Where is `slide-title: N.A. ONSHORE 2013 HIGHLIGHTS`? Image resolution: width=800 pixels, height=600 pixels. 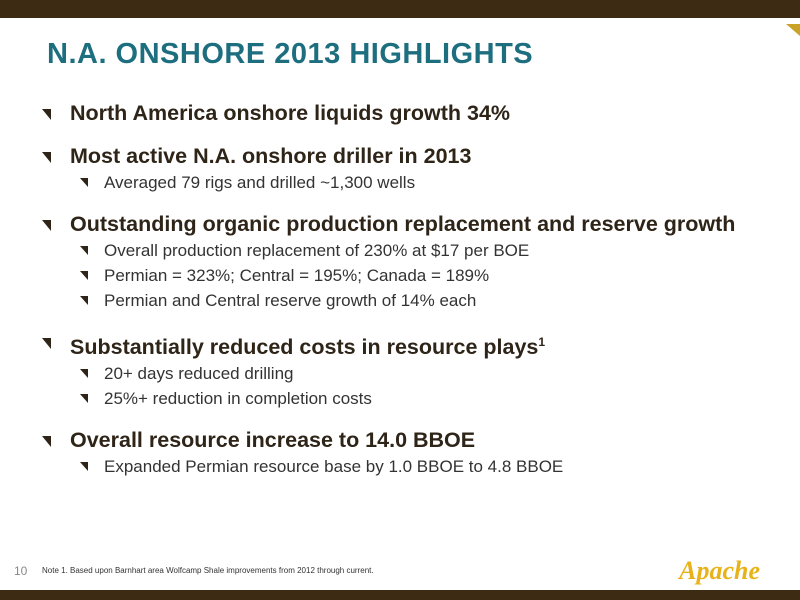
slide-title: N.A. ONSHORE 2013 HIGHLIGHTS is located at coordinates (290, 54).